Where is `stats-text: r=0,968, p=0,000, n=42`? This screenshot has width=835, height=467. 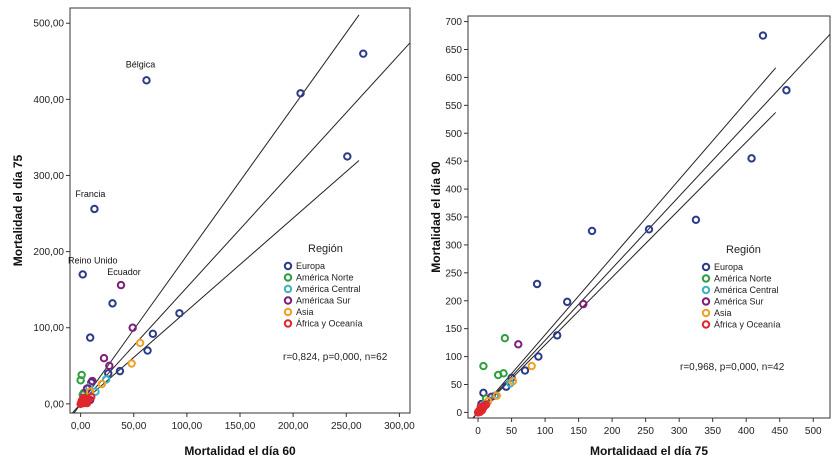 stats-text: r=0,968, p=0,000, n=42 is located at coordinates (732, 367).